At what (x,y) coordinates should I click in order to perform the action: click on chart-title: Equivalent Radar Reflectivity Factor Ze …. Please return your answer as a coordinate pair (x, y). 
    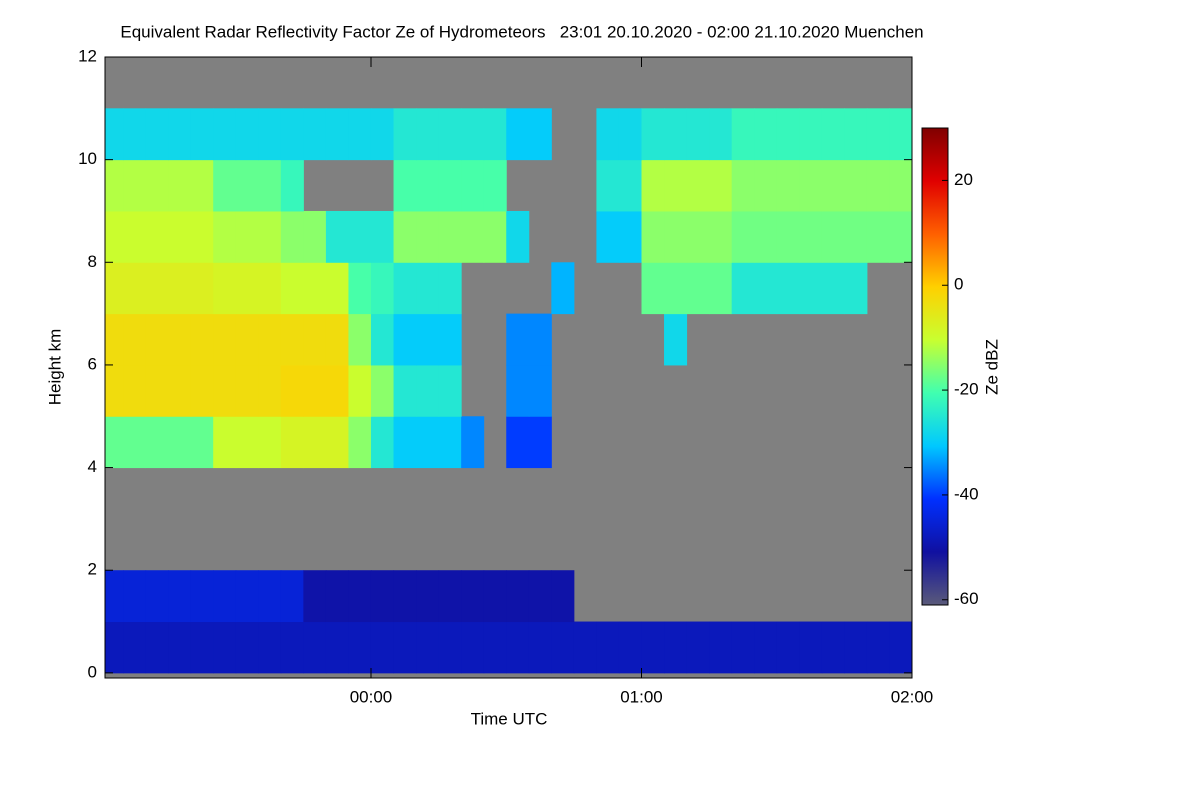
    Looking at the image, I should click on (521, 31).